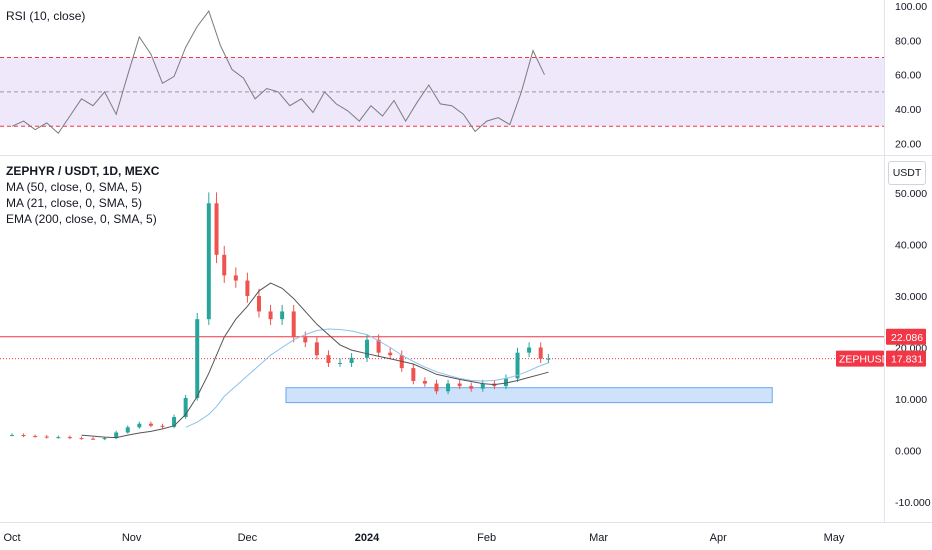 The height and width of the screenshot is (550, 932). Describe the element at coordinates (718, 538) in the screenshot. I see `x-tick-label: Apr` at that location.